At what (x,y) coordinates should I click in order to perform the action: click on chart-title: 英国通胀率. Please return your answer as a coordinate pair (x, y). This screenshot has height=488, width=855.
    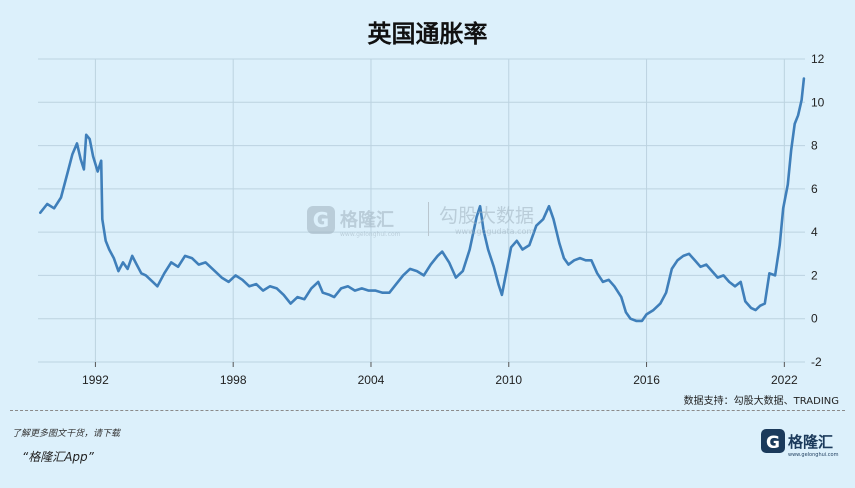
    Looking at the image, I should click on (427, 34).